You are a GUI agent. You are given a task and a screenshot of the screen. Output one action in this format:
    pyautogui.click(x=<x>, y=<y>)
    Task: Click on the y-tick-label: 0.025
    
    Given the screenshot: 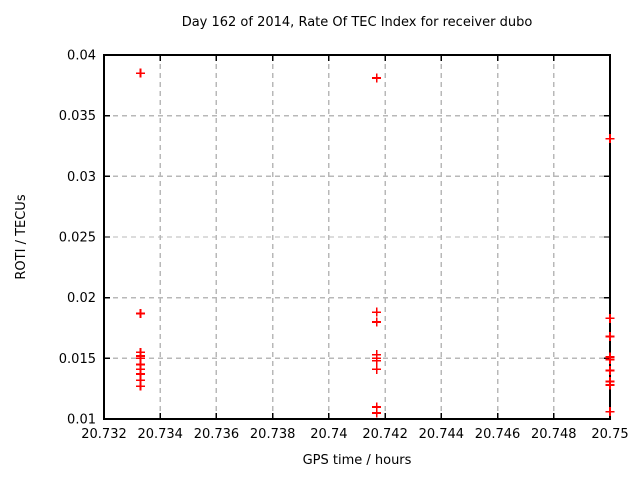 What is the action you would take?
    pyautogui.click(x=77, y=238)
    